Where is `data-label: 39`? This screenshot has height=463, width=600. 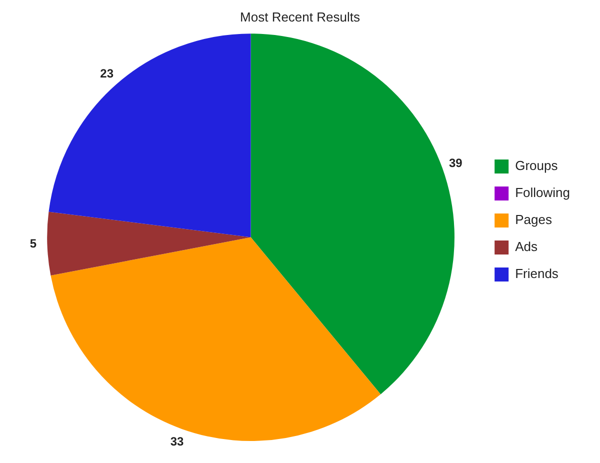
data-label: 39 is located at coordinates (455, 163).